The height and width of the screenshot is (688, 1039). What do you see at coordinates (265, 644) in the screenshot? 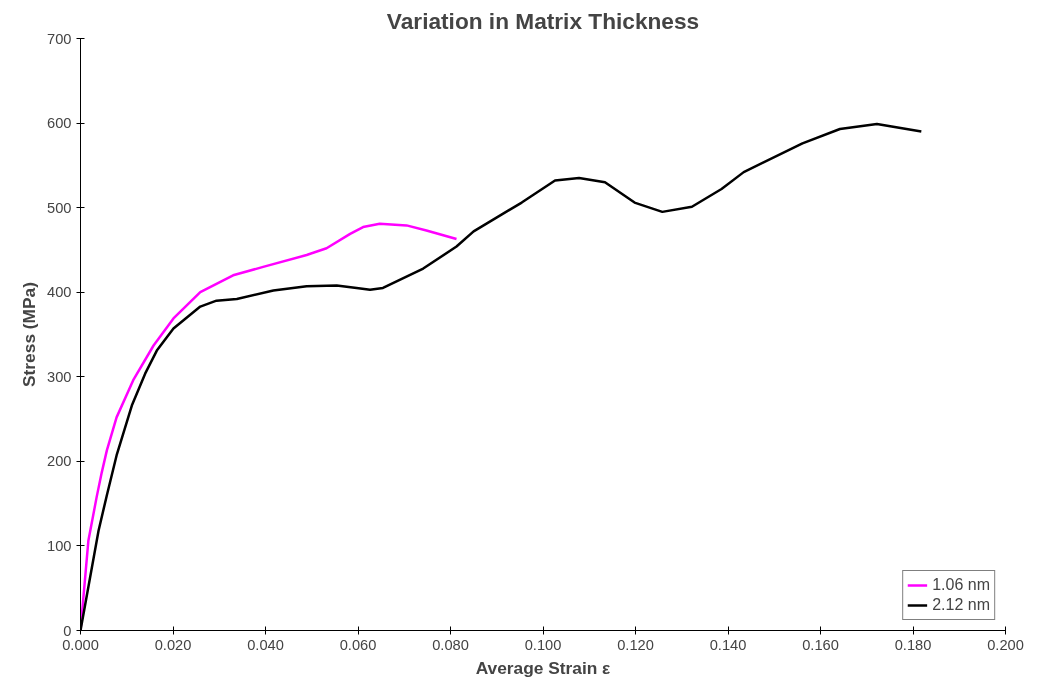
I see `x-tick-label: 0.040` at bounding box center [265, 644].